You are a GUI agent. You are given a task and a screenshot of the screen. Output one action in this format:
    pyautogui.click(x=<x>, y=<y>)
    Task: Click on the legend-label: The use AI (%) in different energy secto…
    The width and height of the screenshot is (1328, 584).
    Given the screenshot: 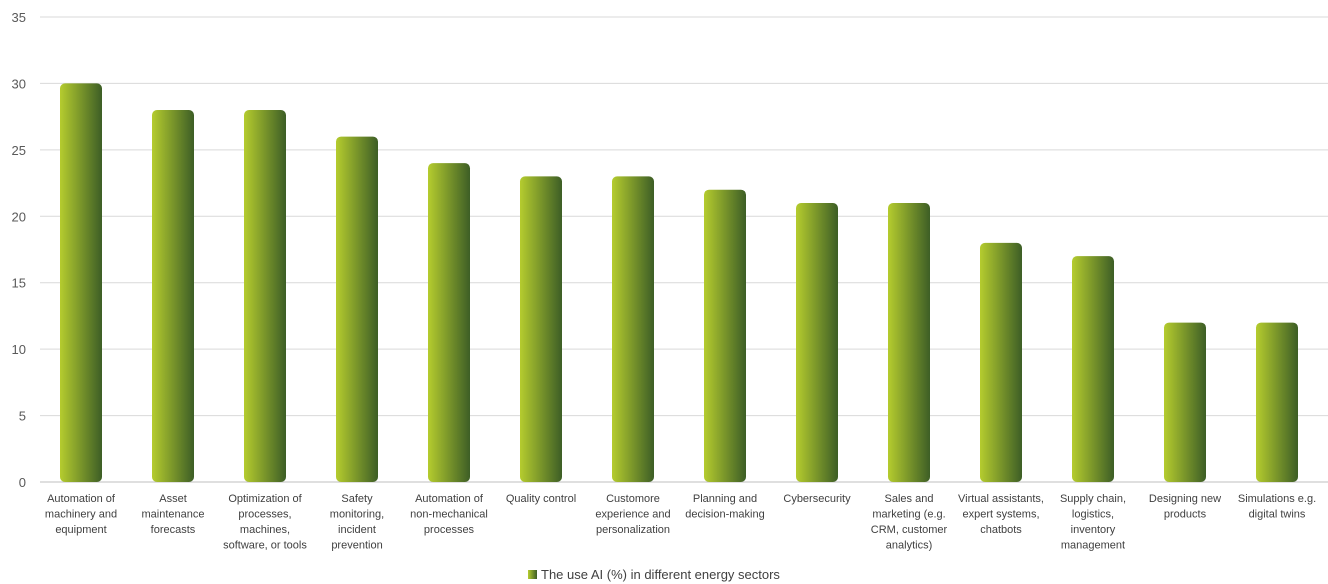 What is the action you would take?
    pyautogui.click(x=660, y=574)
    